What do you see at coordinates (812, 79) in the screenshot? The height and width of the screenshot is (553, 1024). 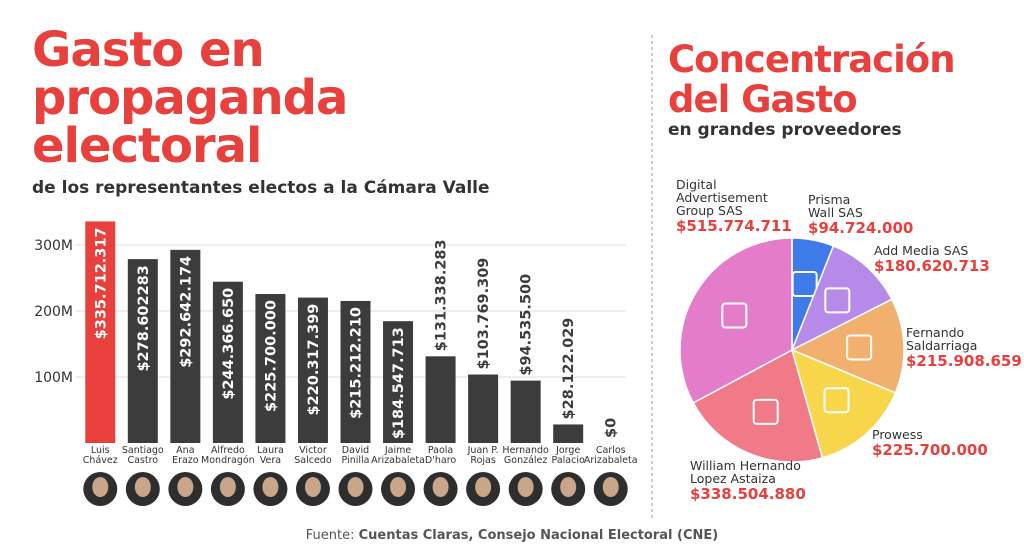 I see `pie-title: Concentración del Gasto` at bounding box center [812, 79].